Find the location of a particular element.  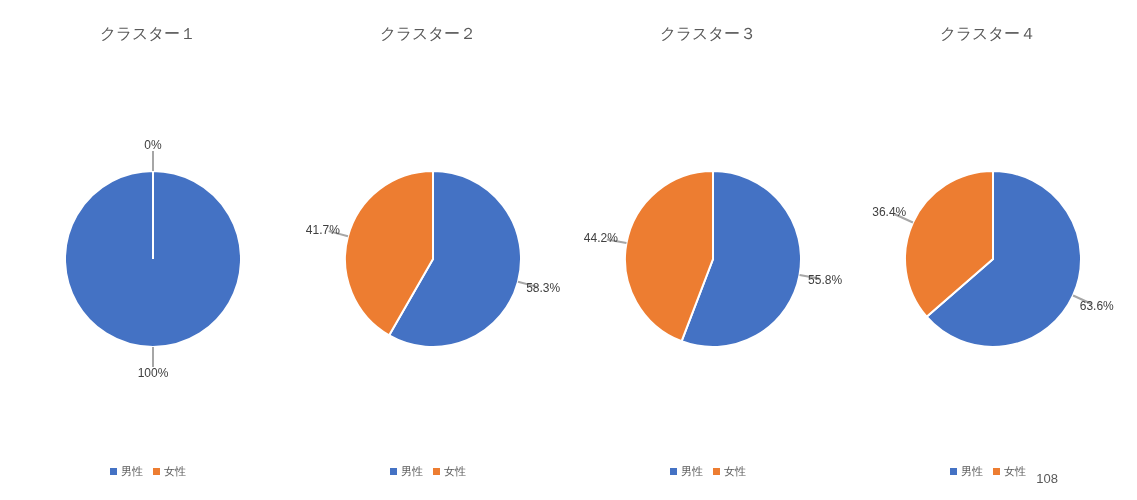

chart-title: クラスター２ is located at coordinates (428, 34).